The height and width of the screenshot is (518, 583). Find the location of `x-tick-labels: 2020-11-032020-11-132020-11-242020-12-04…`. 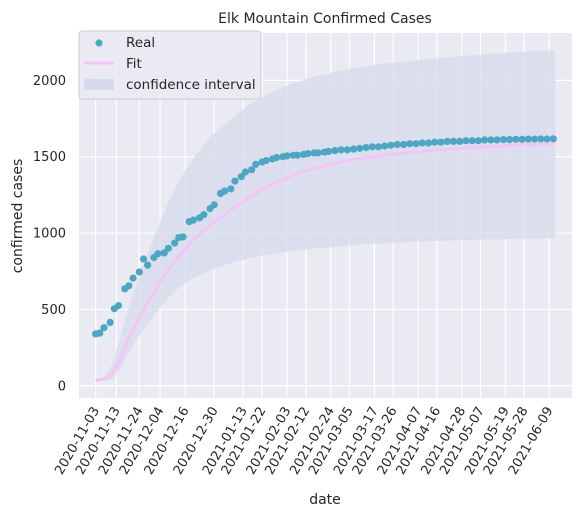

x-tick-labels: 2020-11-032020-11-132020-11-242020-12-04… is located at coordinates (304, 440).